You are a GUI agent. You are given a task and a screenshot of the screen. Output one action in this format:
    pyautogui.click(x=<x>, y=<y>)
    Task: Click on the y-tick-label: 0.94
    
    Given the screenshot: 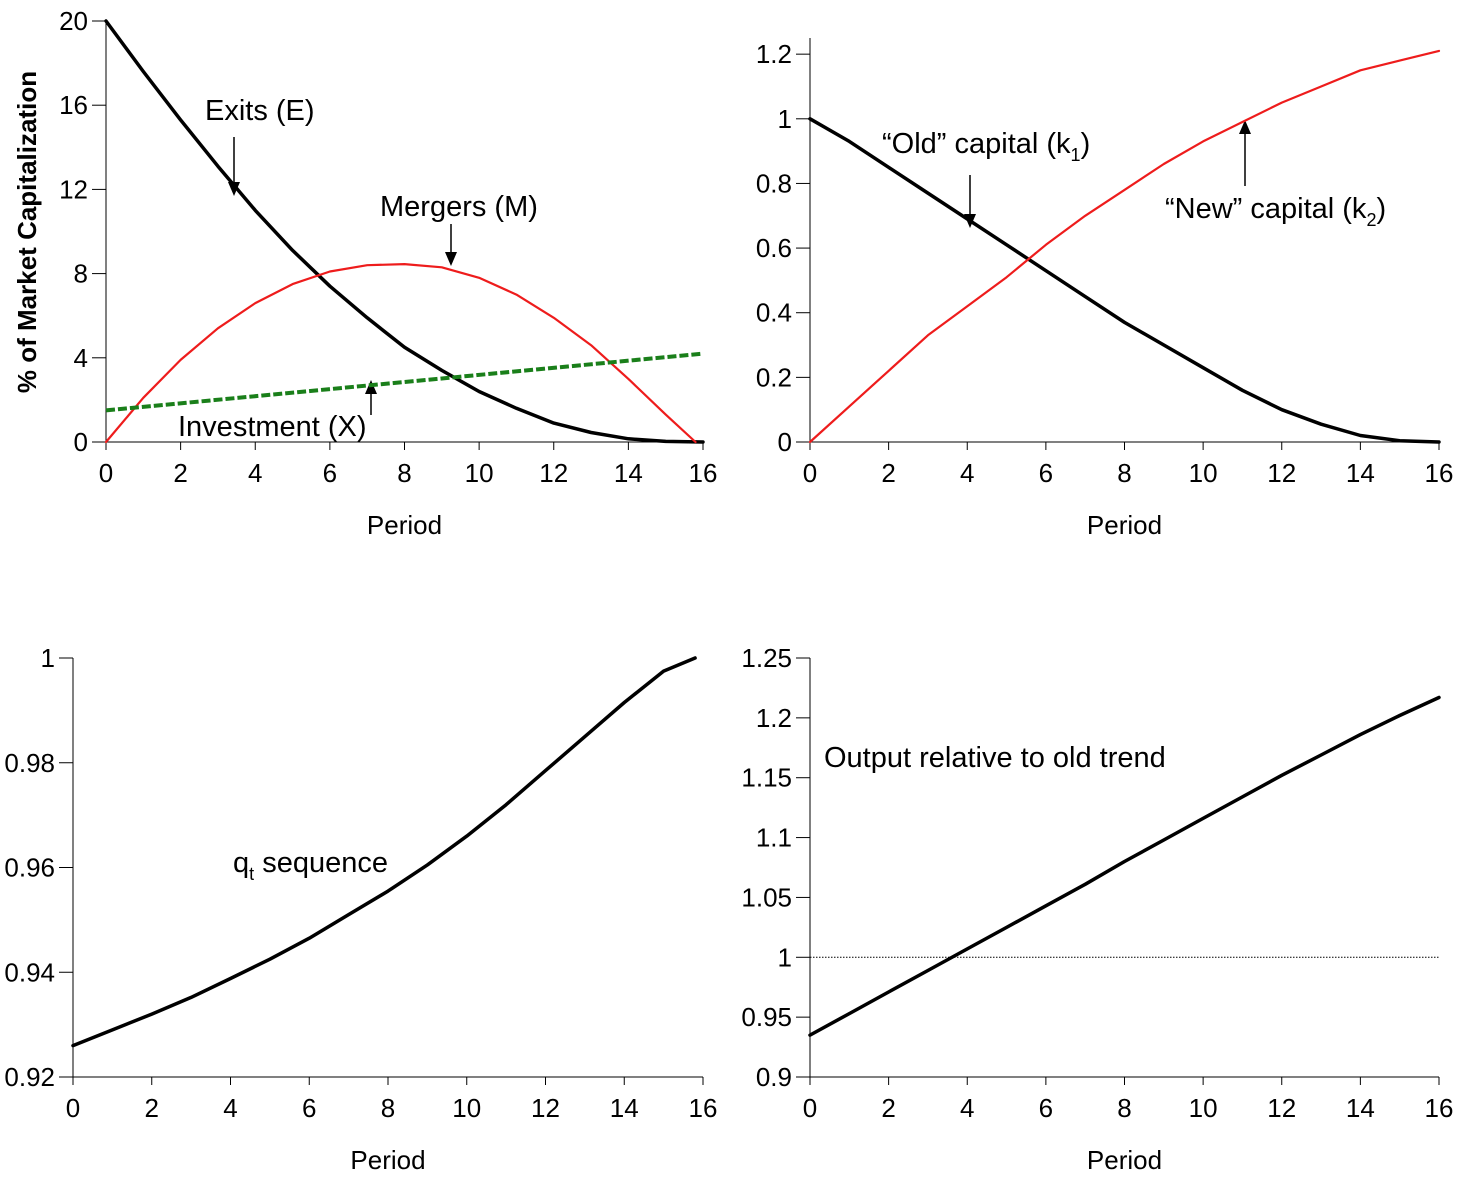 What is the action you would take?
    pyautogui.click(x=29, y=972)
    